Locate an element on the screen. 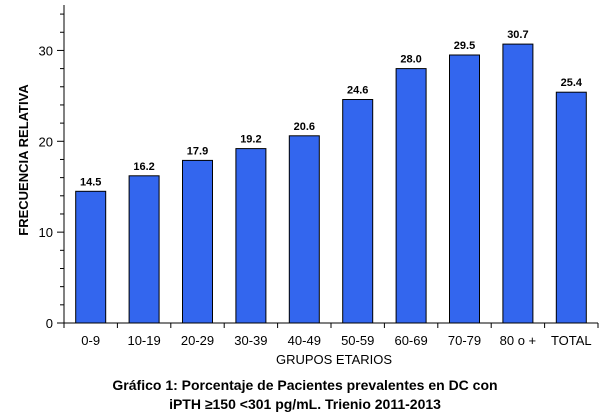 The height and width of the screenshot is (418, 610). x-tick-label: 20-29 is located at coordinates (197, 340).